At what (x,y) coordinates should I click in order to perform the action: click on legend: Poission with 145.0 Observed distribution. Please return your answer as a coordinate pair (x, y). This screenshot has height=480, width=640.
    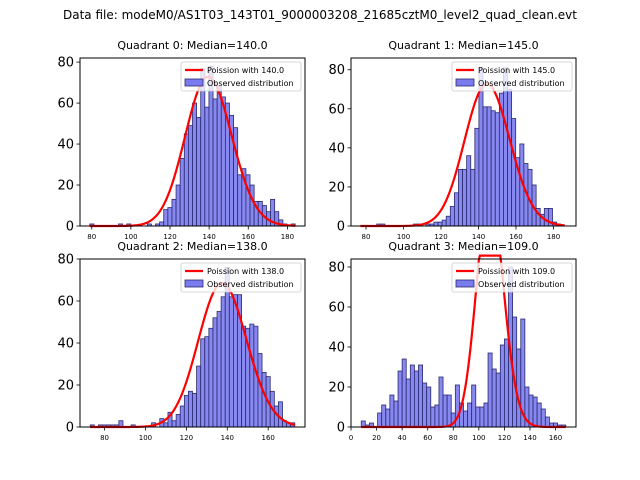
    Looking at the image, I should click on (512, 76).